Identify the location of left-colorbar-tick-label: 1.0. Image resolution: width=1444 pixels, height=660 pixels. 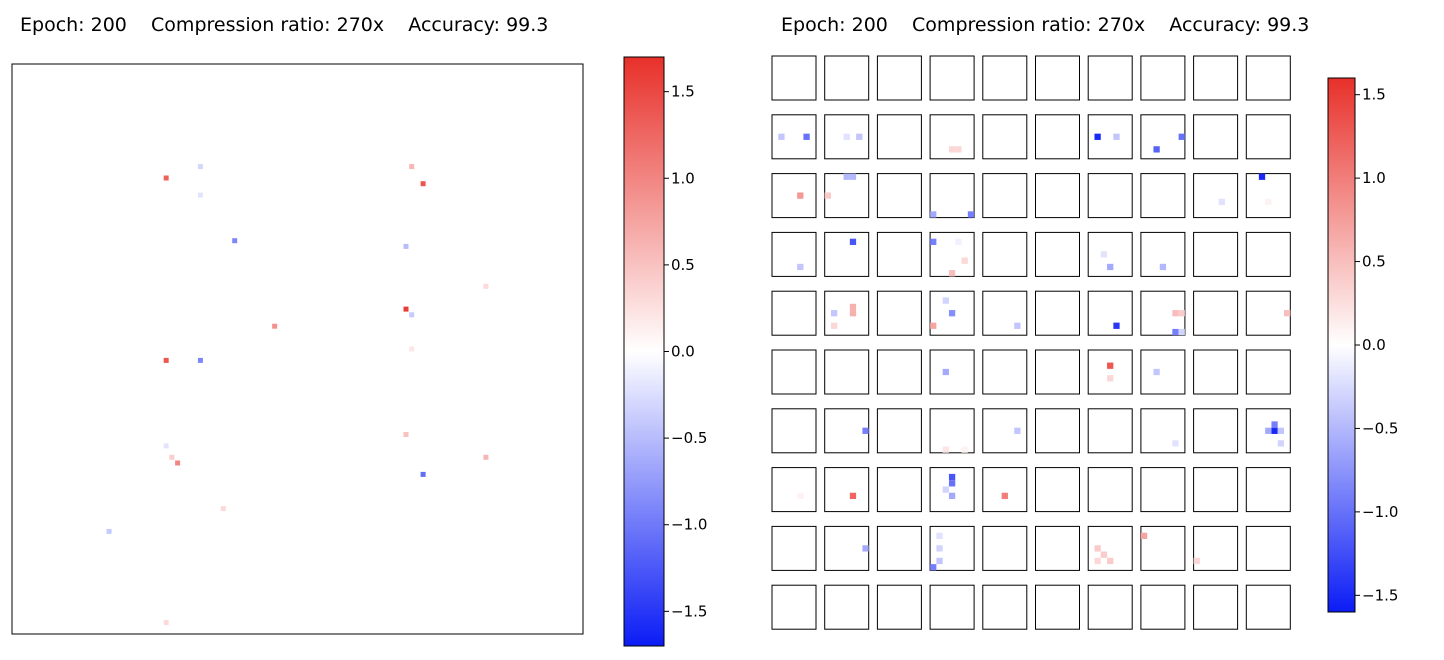
(683, 178).